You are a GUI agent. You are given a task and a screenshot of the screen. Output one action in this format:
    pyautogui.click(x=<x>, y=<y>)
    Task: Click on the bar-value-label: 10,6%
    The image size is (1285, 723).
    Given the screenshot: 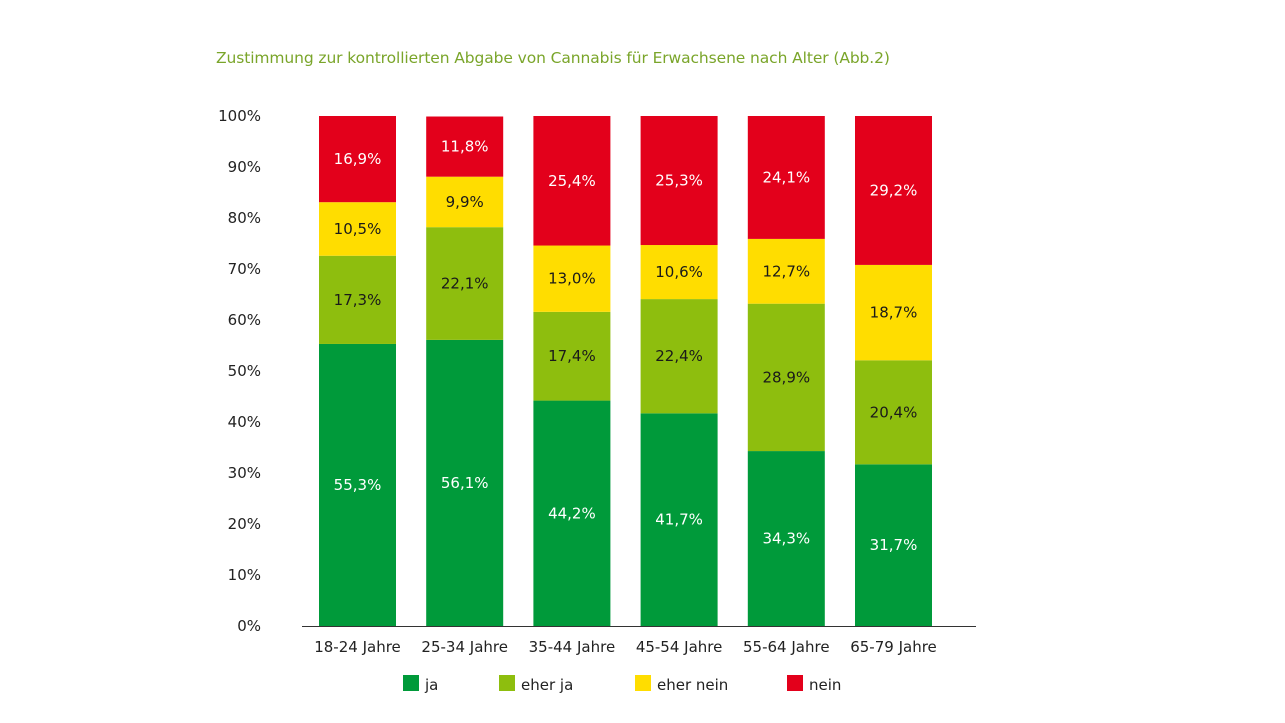 What is the action you would take?
    pyautogui.click(x=679, y=272)
    